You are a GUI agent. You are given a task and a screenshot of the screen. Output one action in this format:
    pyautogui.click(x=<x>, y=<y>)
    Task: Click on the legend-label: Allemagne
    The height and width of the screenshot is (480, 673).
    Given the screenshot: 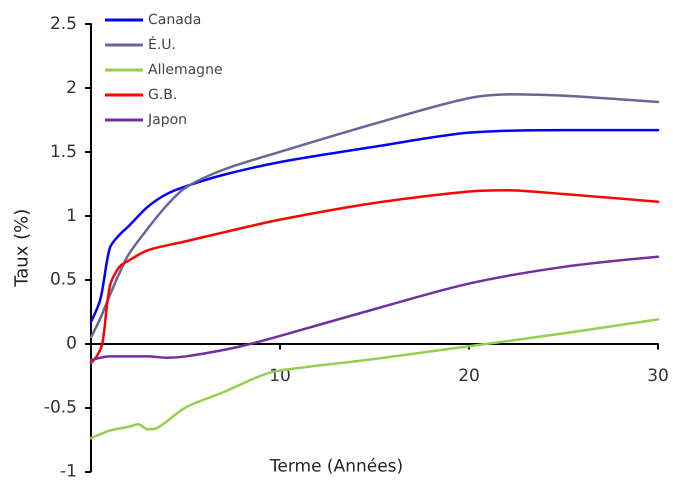 What is the action you would take?
    pyautogui.click(x=185, y=70)
    